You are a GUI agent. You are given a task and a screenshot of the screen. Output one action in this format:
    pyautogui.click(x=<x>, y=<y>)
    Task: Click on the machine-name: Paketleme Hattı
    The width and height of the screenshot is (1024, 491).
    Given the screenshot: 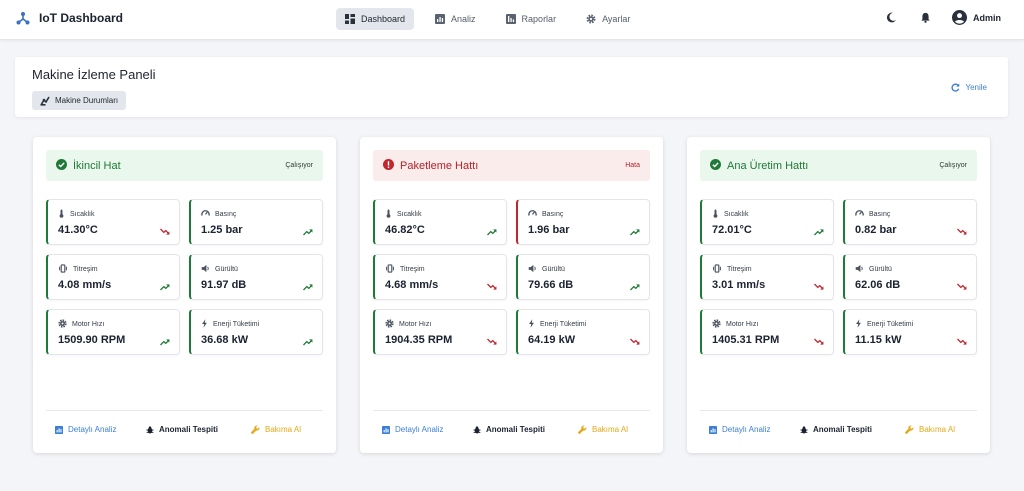 What is the action you would take?
    pyautogui.click(x=439, y=165)
    